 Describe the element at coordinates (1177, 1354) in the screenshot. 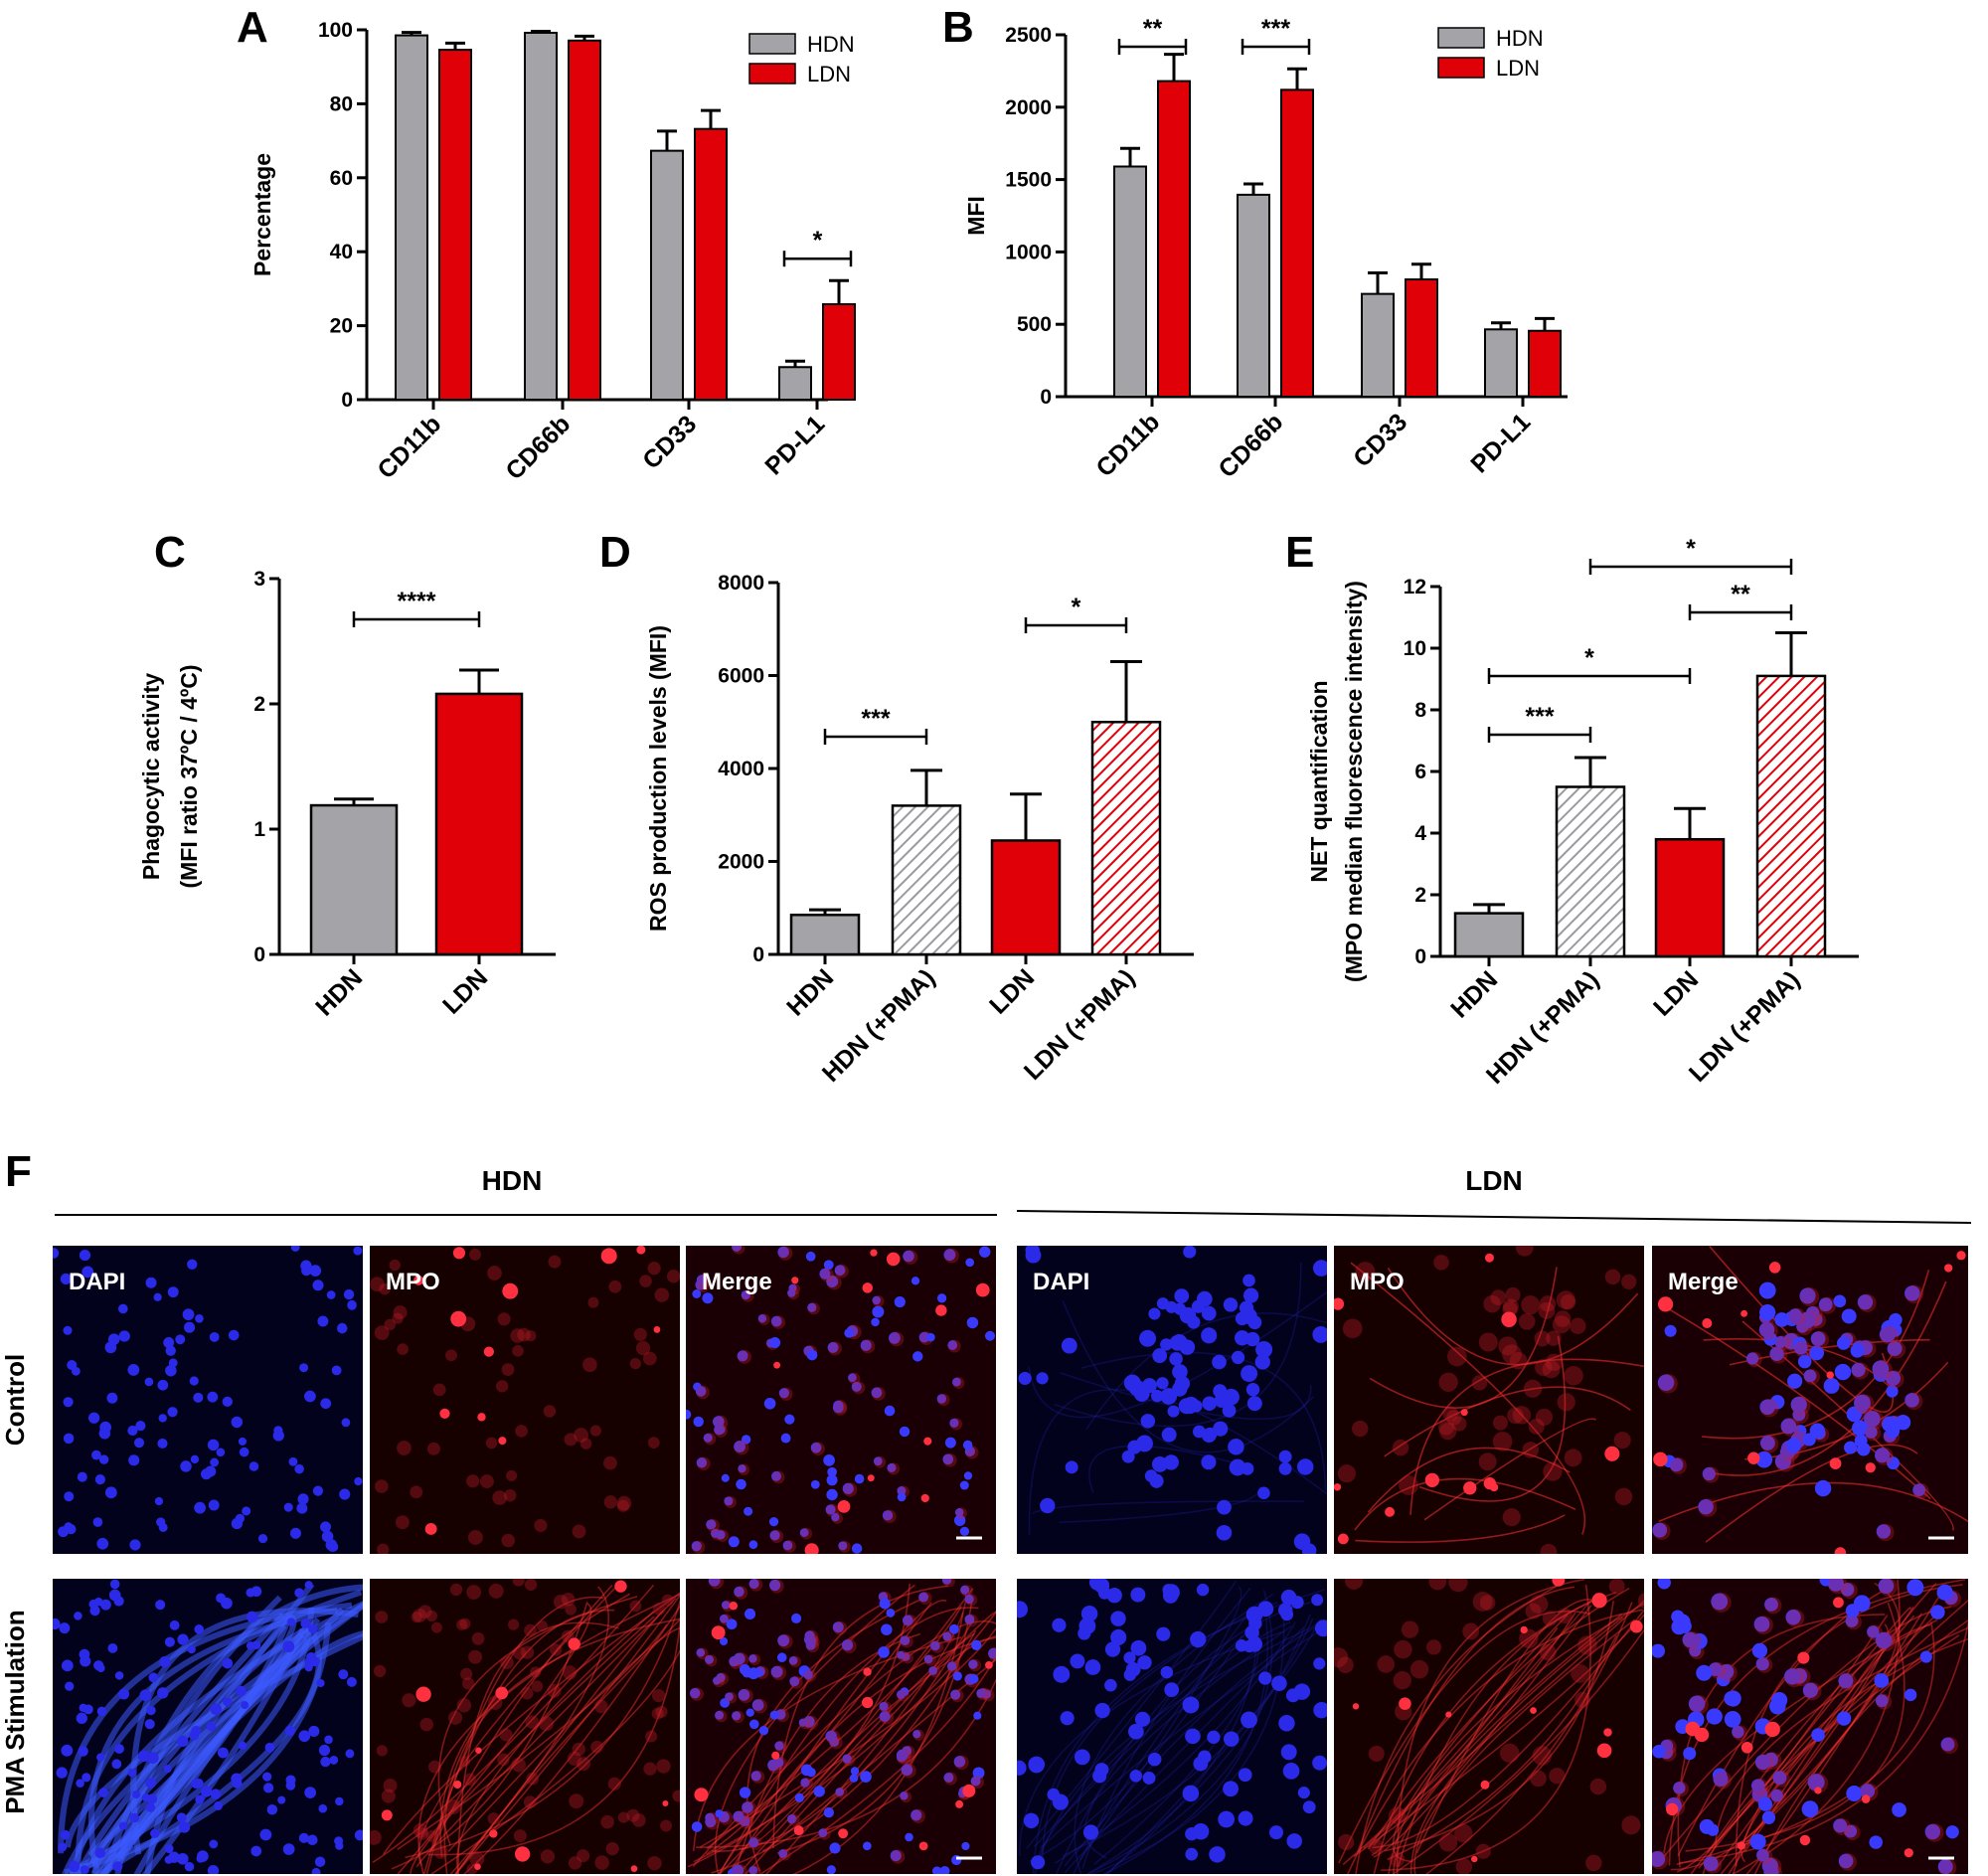

I see `net-strand` at that location.